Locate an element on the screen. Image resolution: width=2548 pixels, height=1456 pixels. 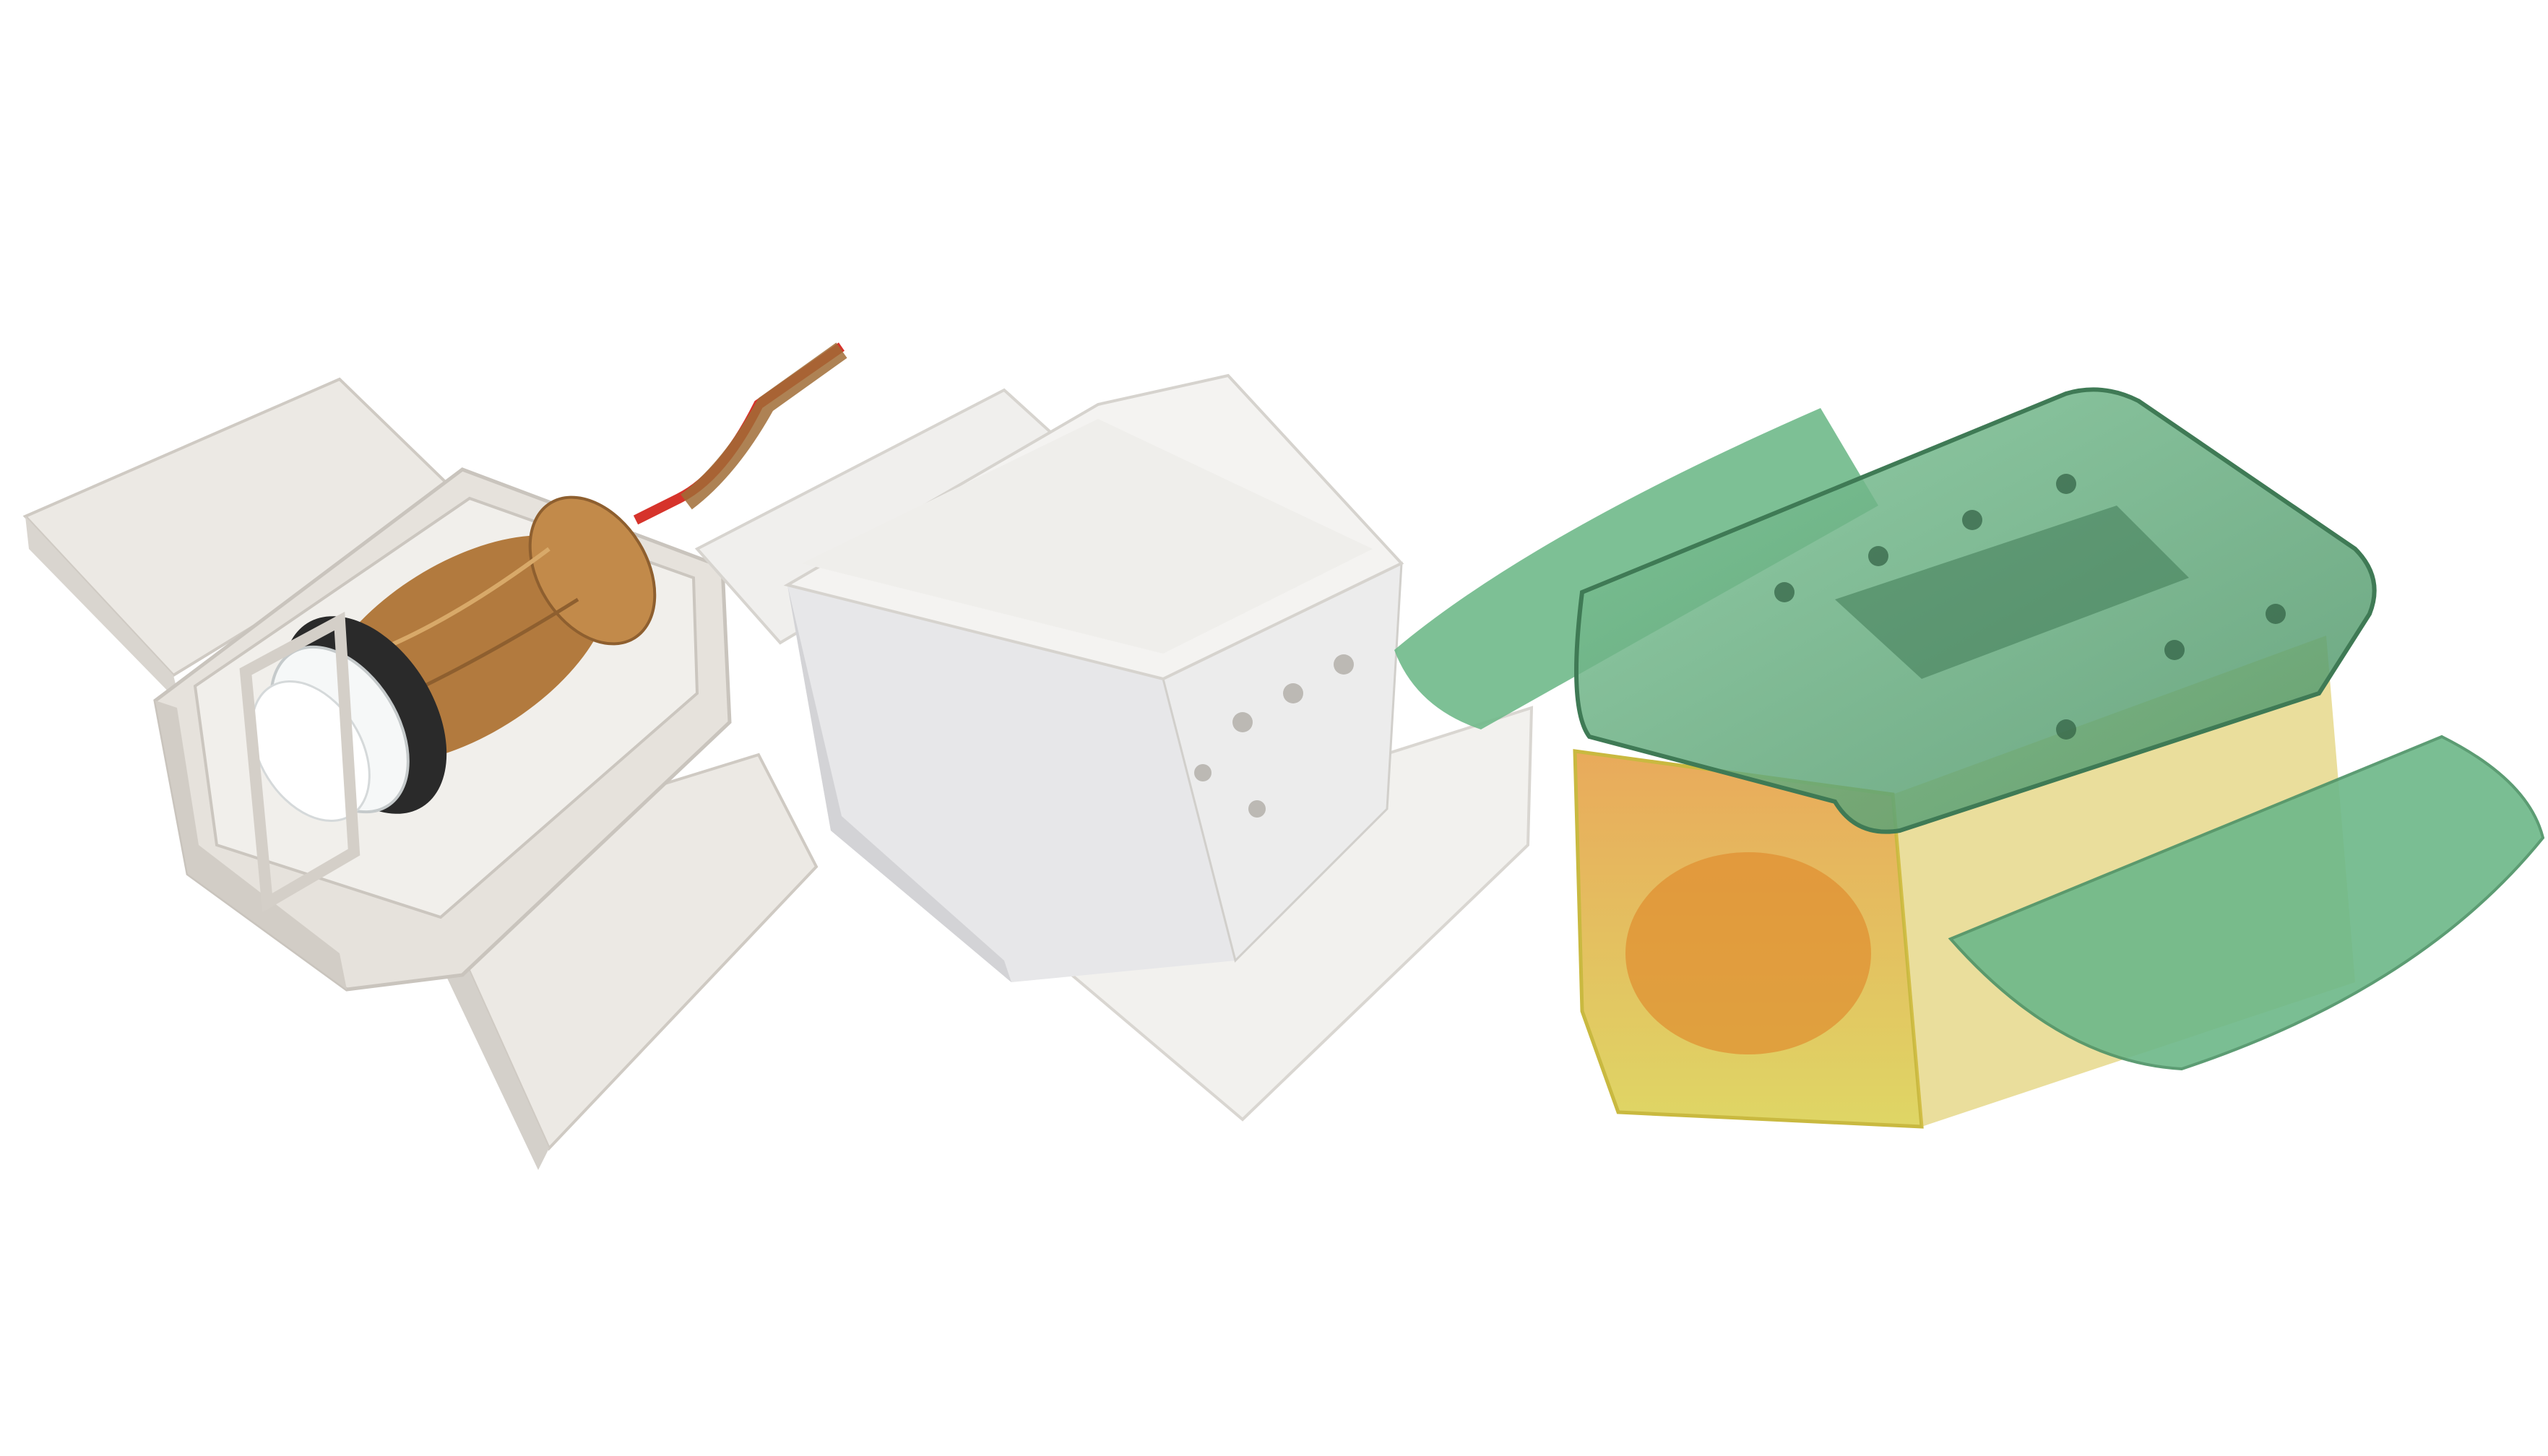
inner-board is located at coordinates (2012, 592).